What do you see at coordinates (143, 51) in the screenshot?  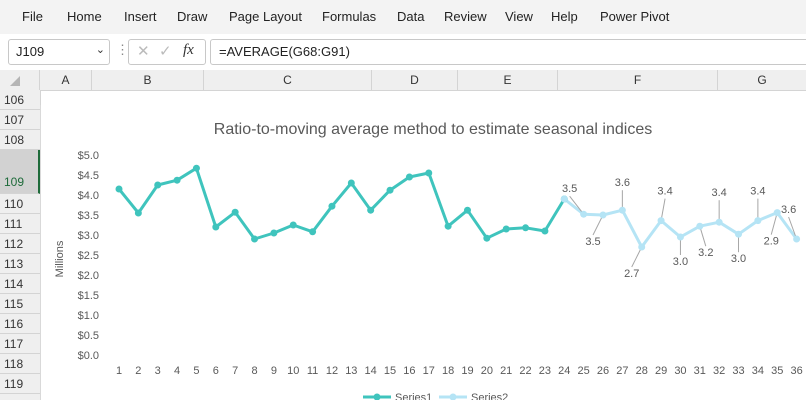 I see `x-icon: ✕` at bounding box center [143, 51].